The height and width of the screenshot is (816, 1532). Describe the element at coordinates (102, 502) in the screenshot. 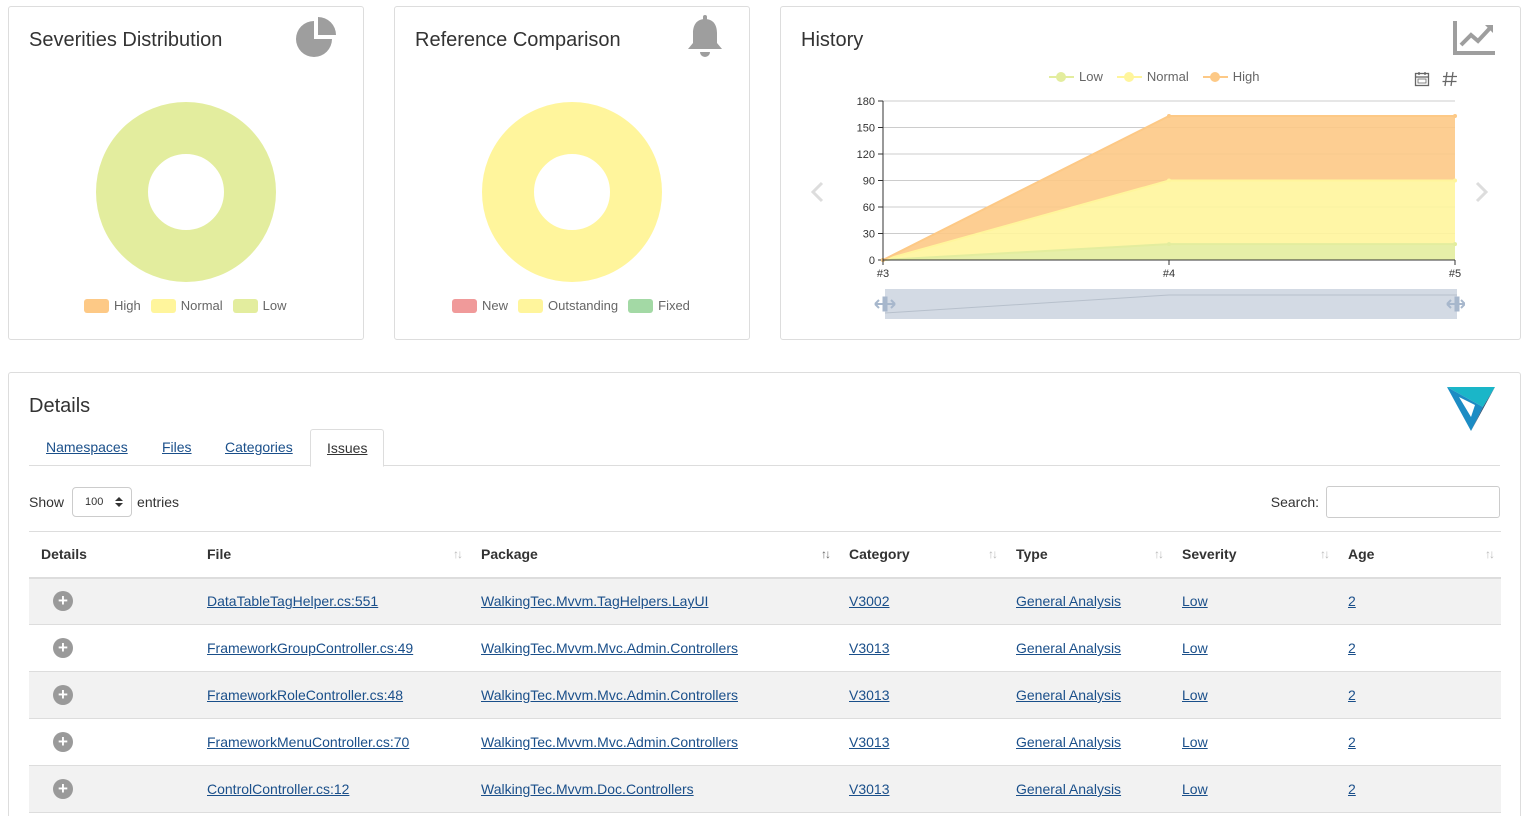

I see `page-size-select: 100` at that location.